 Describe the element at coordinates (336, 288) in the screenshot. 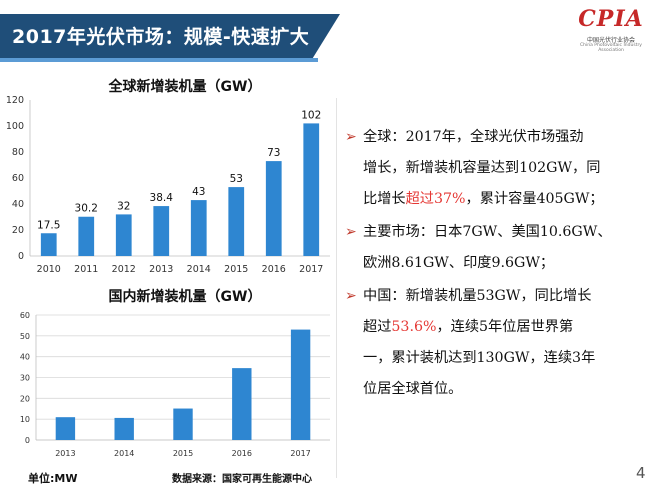

I see `divider` at that location.